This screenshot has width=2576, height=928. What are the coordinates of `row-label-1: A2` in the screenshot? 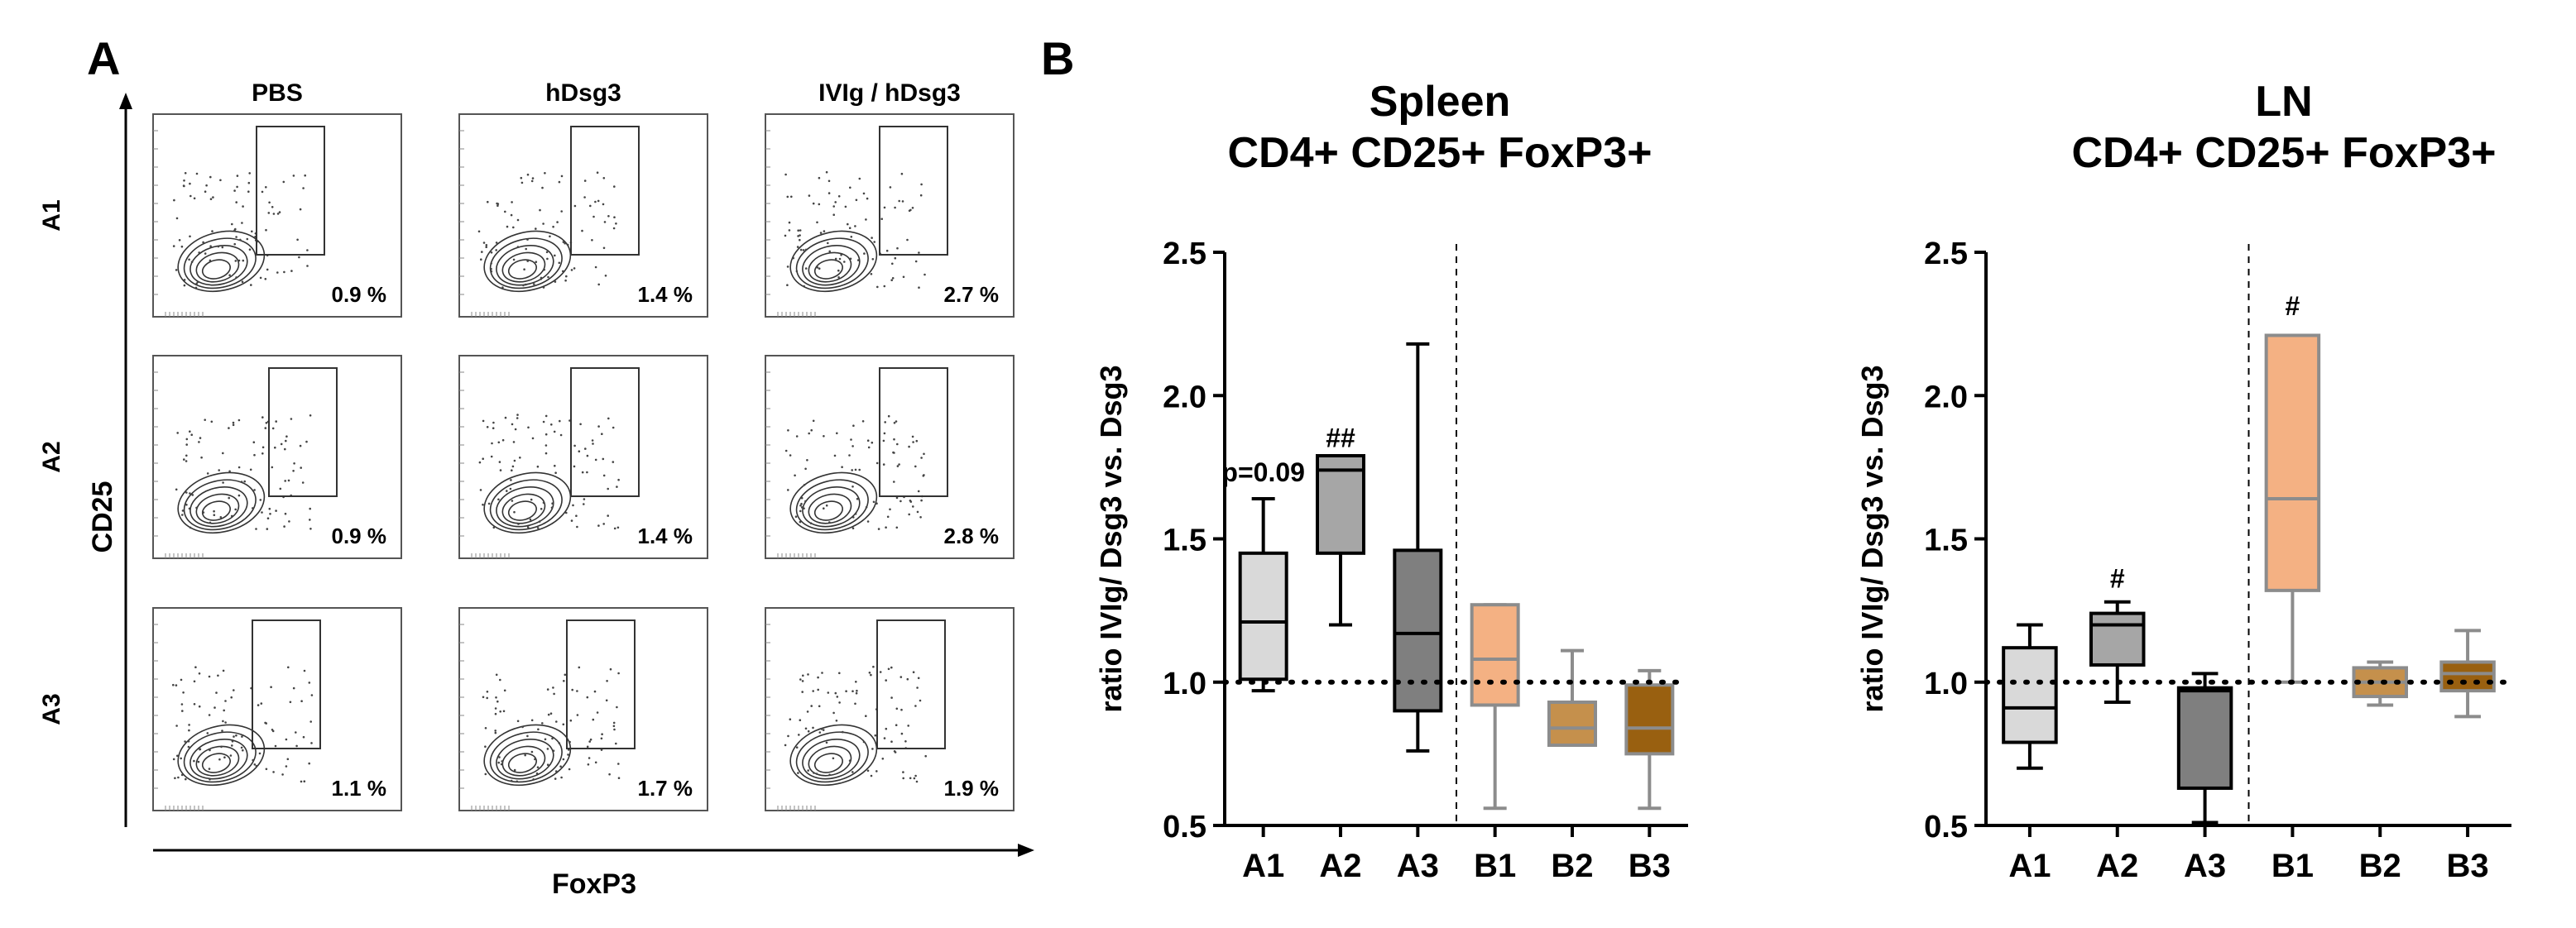 It's located at (52, 457).